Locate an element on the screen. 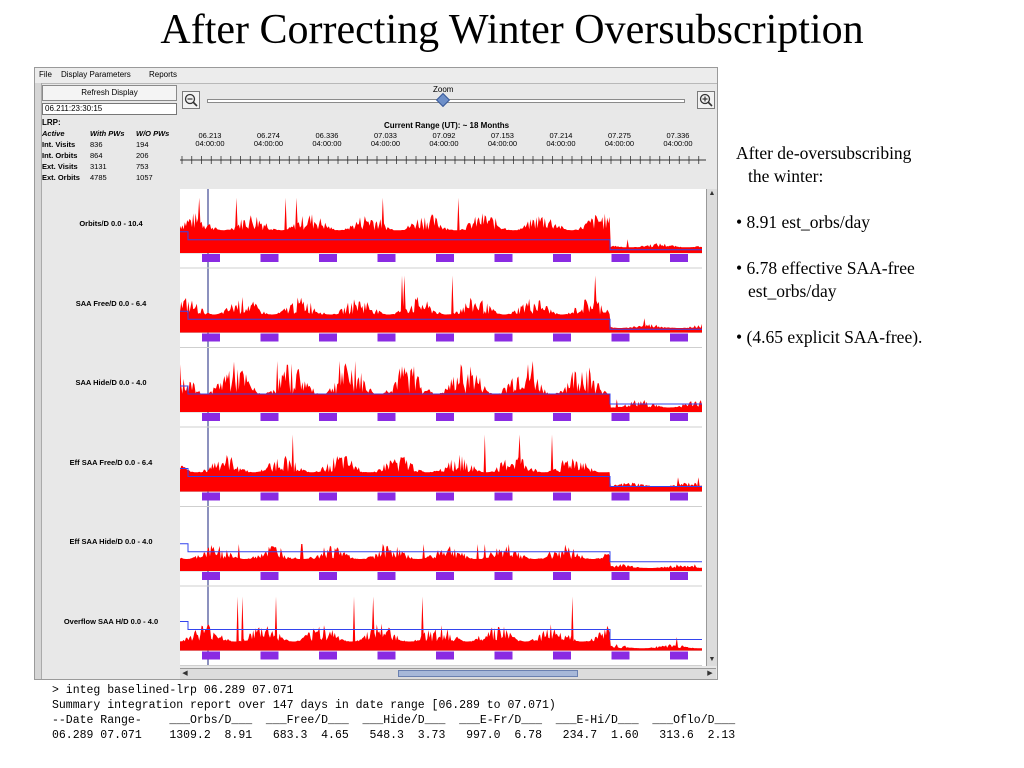 The height and width of the screenshot is (768, 1024). zoom-out-button is located at coordinates (191, 100).